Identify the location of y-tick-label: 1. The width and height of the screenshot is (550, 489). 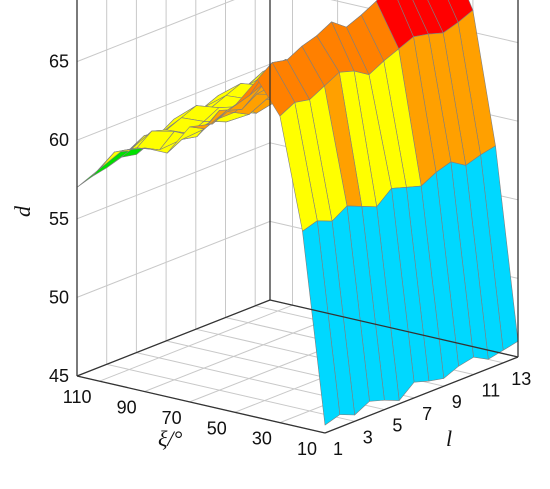
(338, 449).